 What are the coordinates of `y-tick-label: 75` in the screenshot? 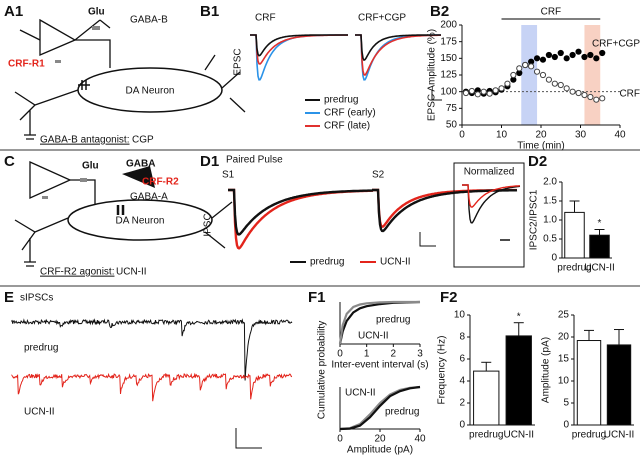 It's located at (452, 108).